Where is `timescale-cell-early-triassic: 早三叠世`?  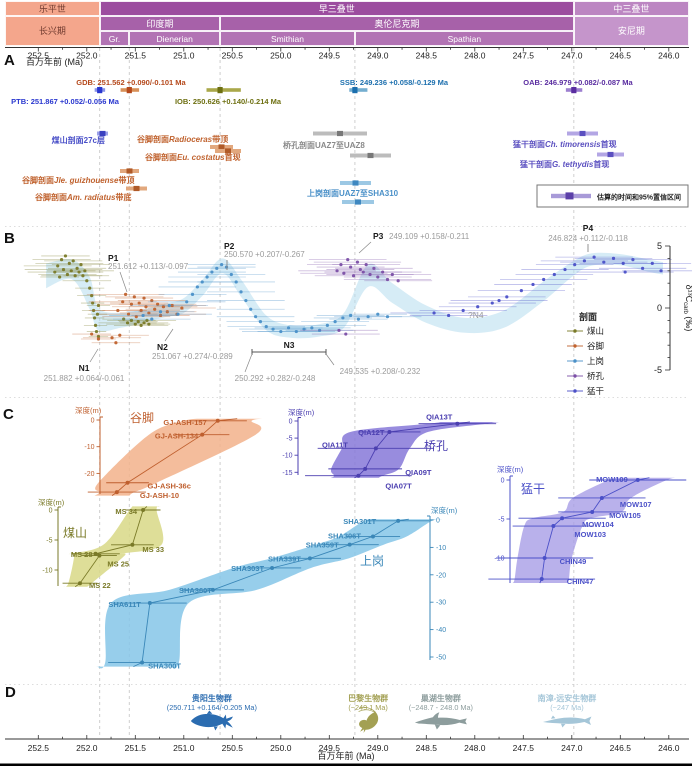 timescale-cell-early-triassic: 早三叠世 is located at coordinates (336, 8).